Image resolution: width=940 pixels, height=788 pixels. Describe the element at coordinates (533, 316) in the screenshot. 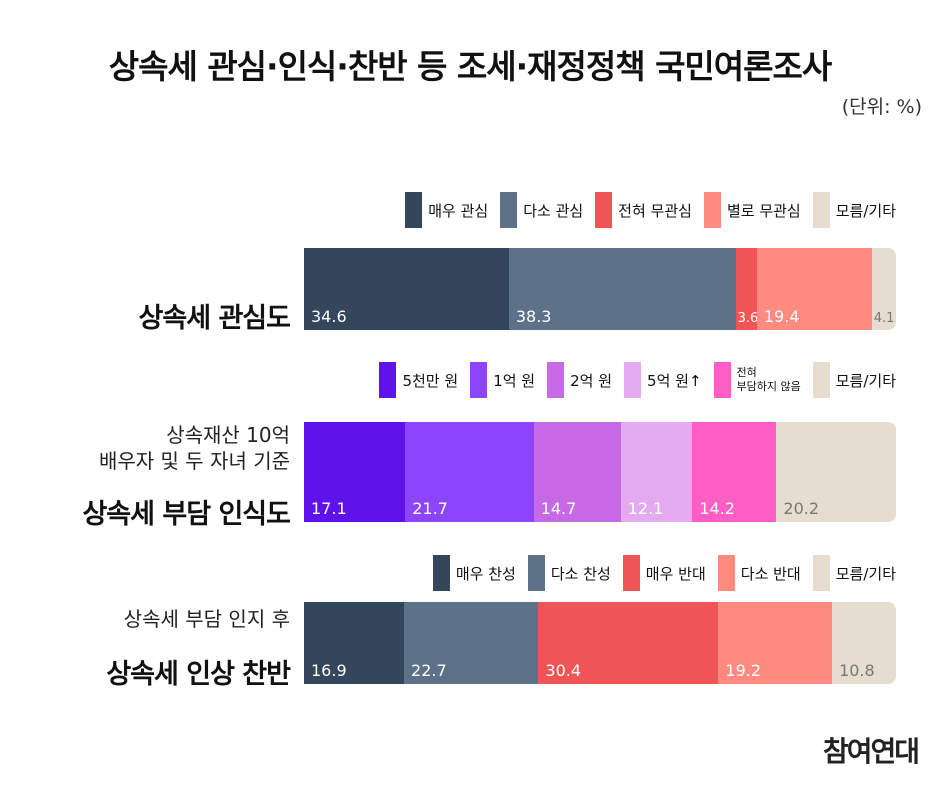

I see `data-label: 38.3` at that location.